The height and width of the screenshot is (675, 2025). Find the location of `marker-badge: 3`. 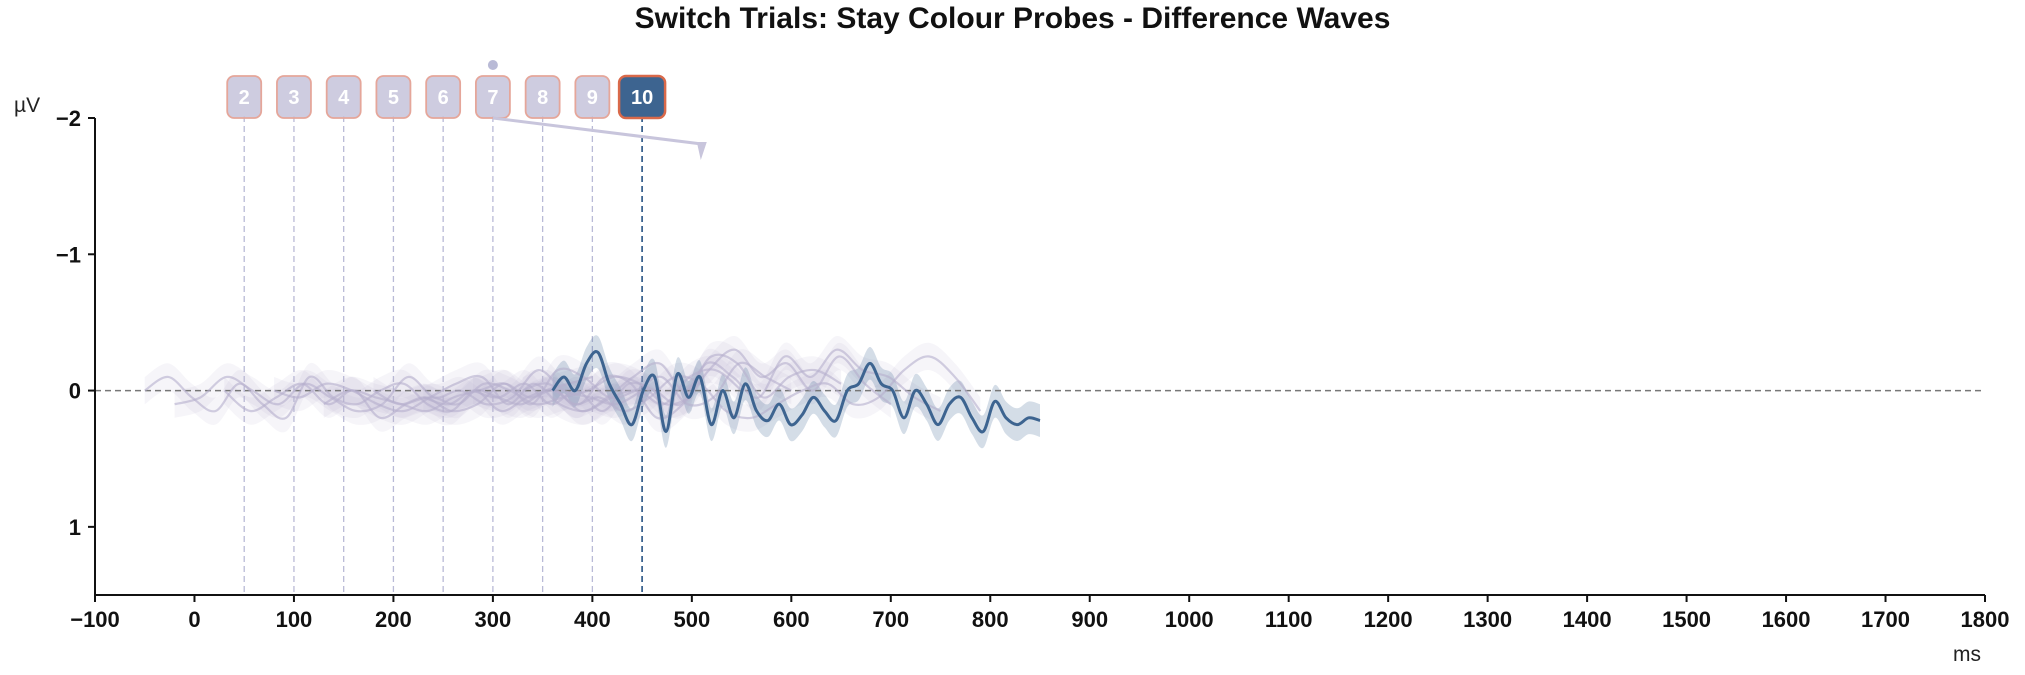

marker-badge: 3 is located at coordinates (294, 97).